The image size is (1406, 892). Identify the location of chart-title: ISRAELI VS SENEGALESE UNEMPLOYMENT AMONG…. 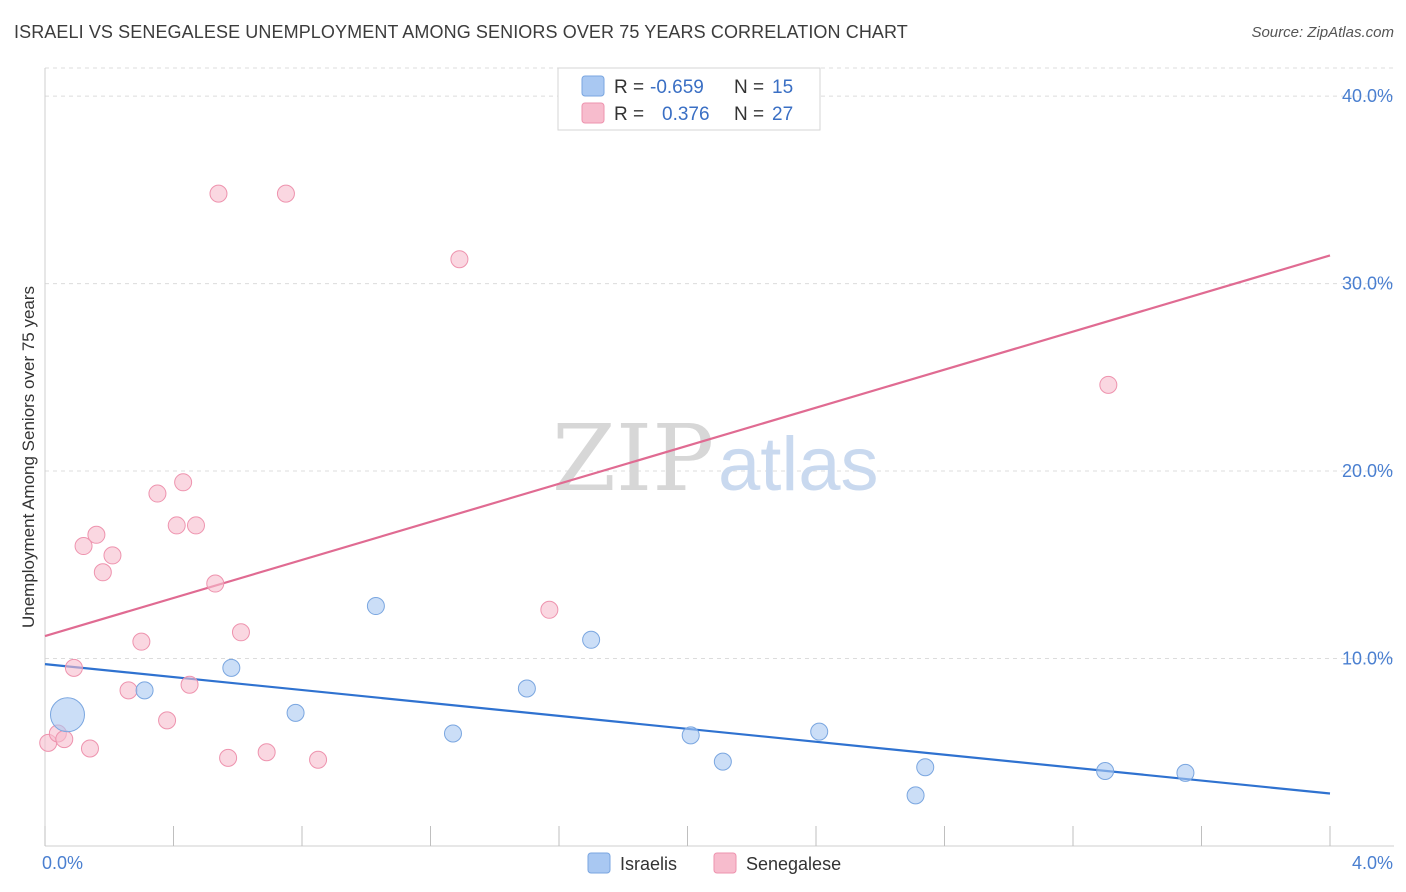
(461, 32).